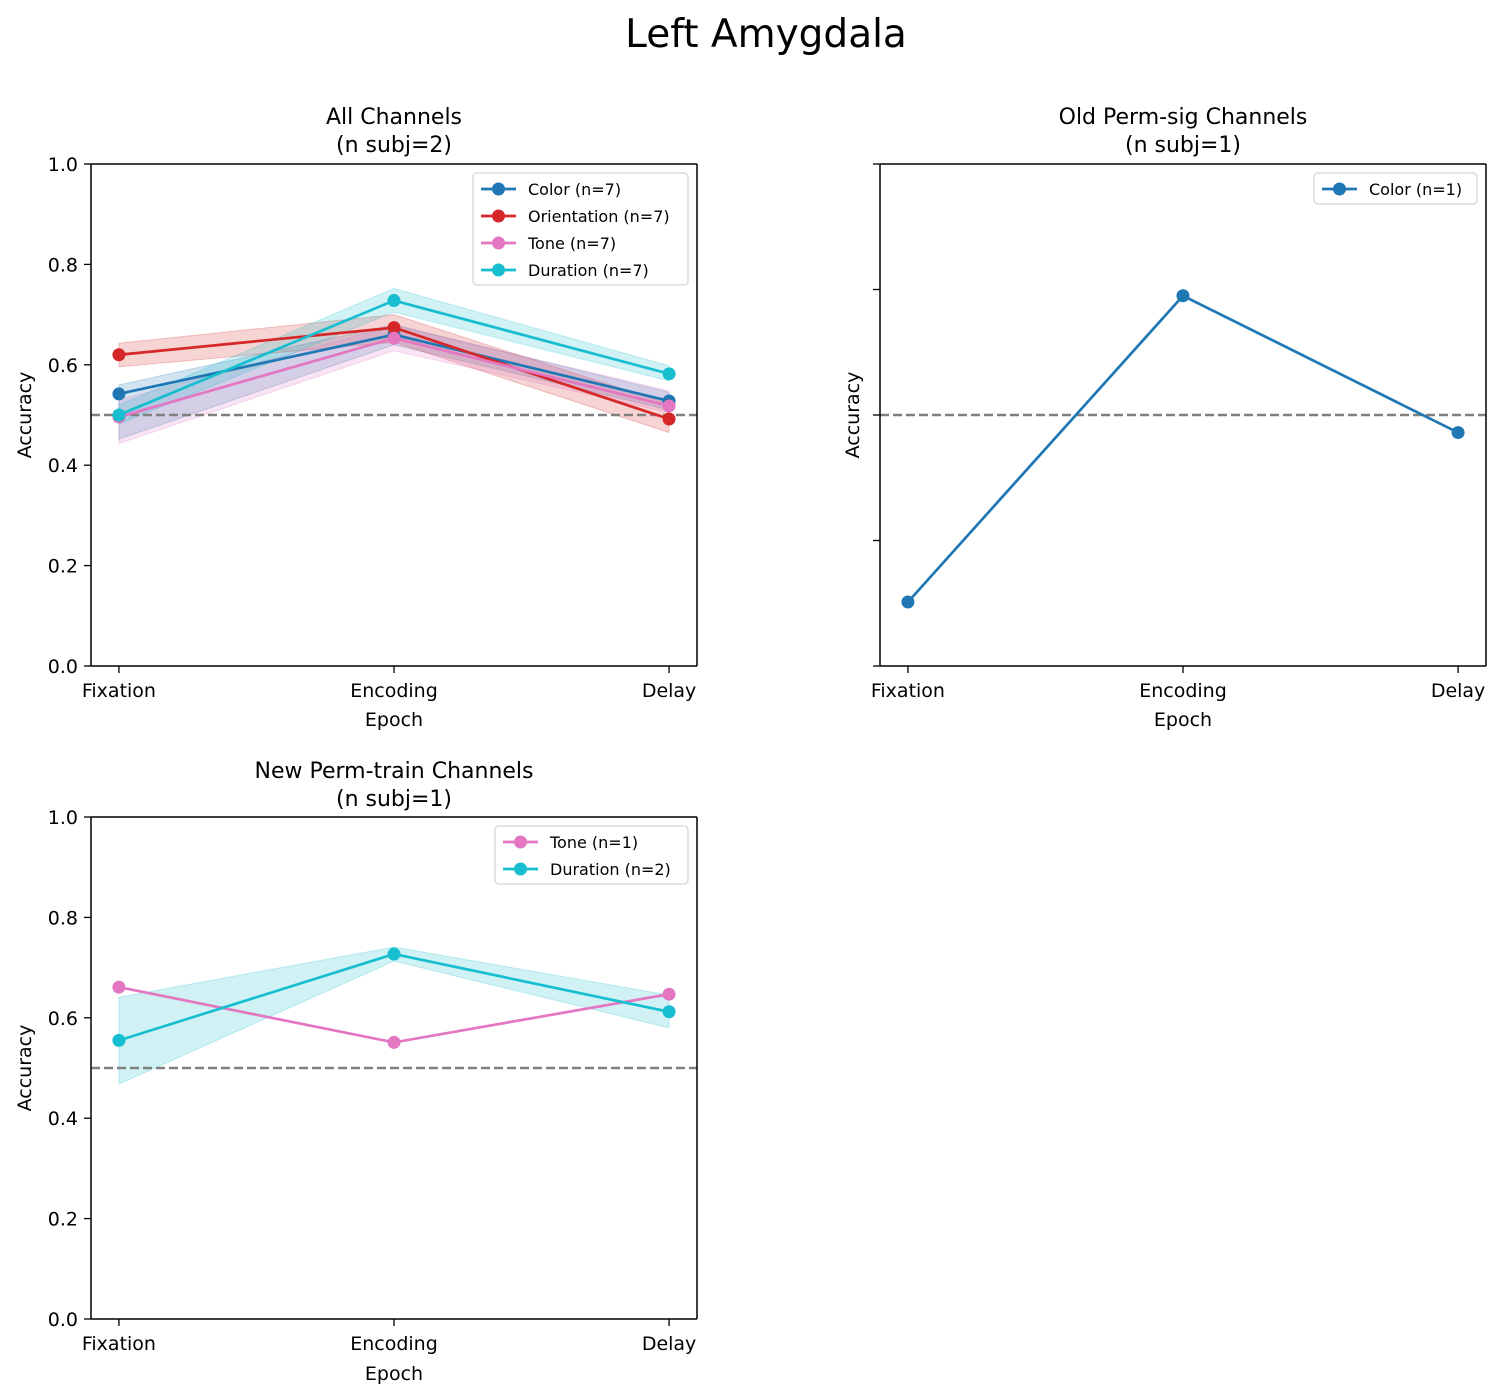 This screenshot has height=1397, width=1503. What do you see at coordinates (574, 189) in the screenshot?
I see `legend-entry: Color (n=7)` at bounding box center [574, 189].